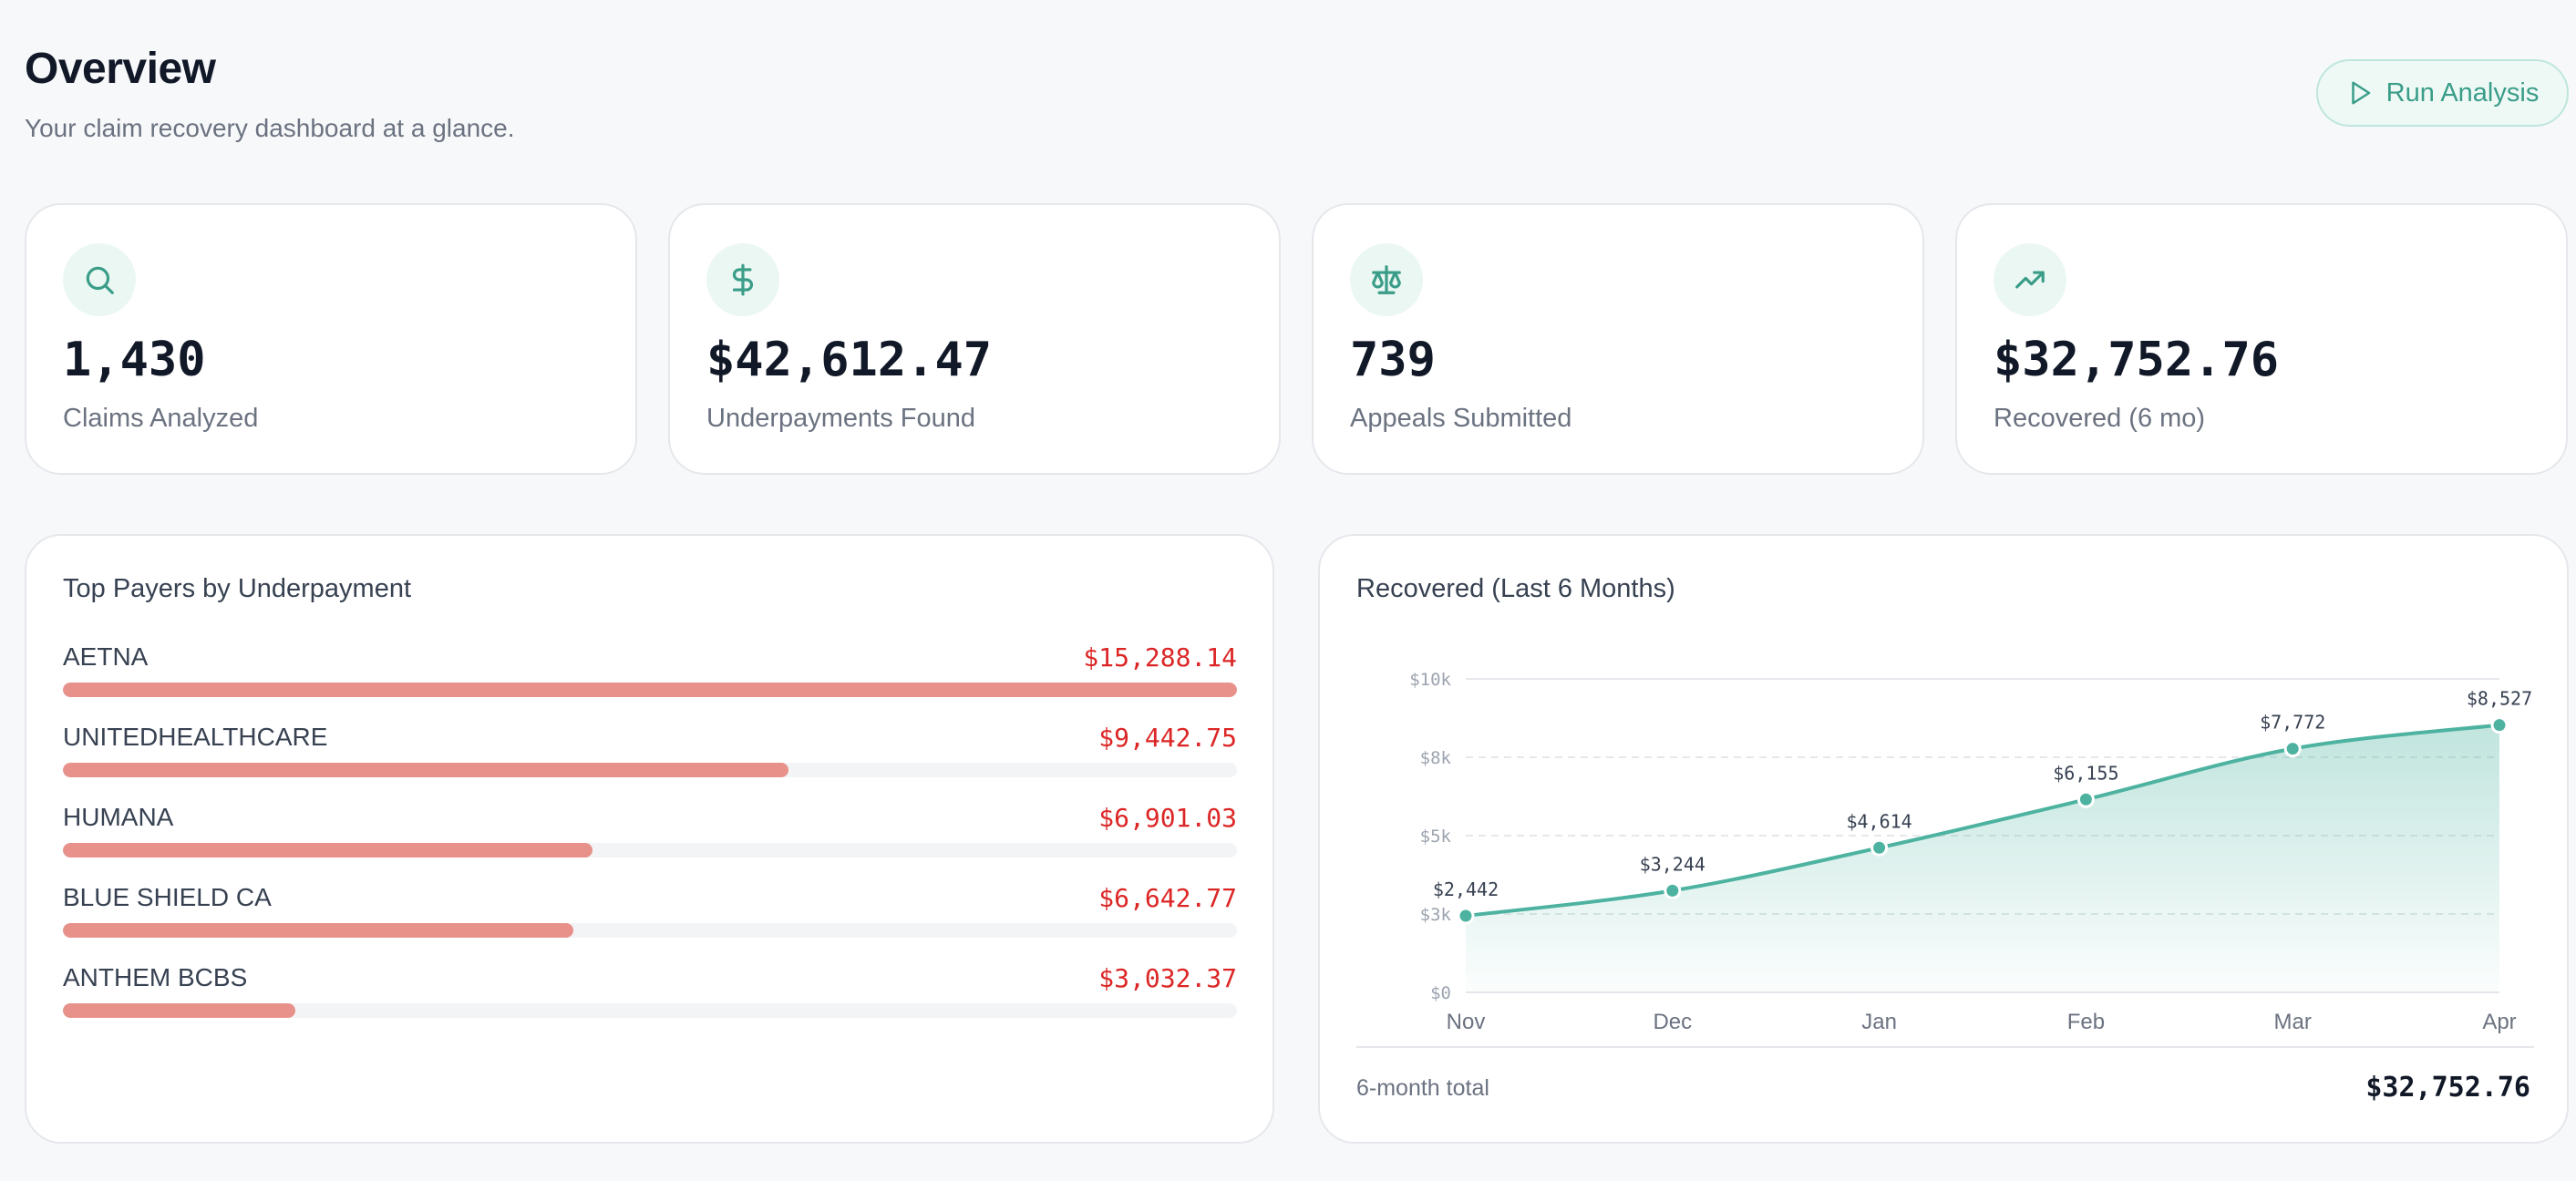  What do you see at coordinates (119, 817) in the screenshot?
I see `payer-name: HUMANA` at bounding box center [119, 817].